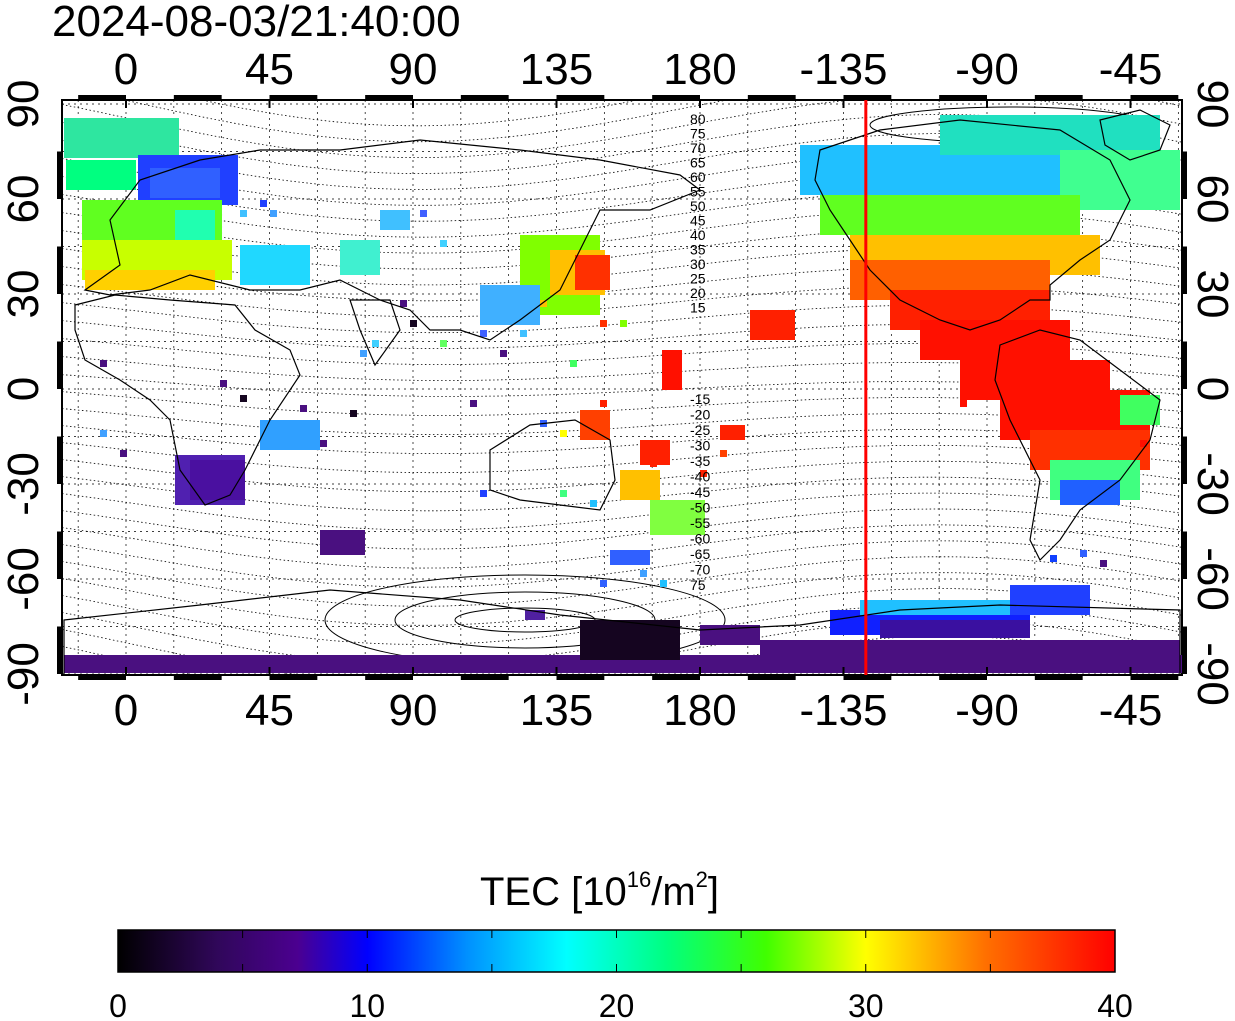  What do you see at coordinates (987, 69) in the screenshot?
I see `top-lon-tick-label: -90` at bounding box center [987, 69].